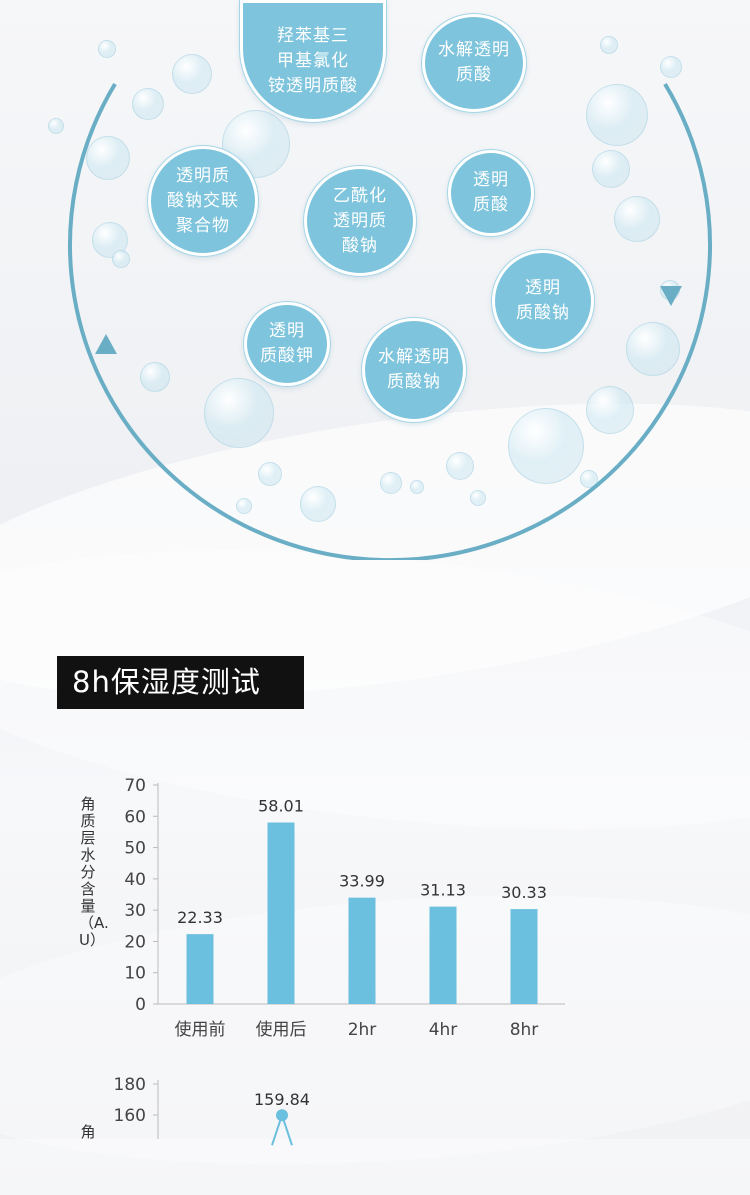  What do you see at coordinates (313, 61) in the screenshot?
I see `ingredient-node: 羟苯基三 甲基氯化 铵透明质酸` at bounding box center [313, 61].